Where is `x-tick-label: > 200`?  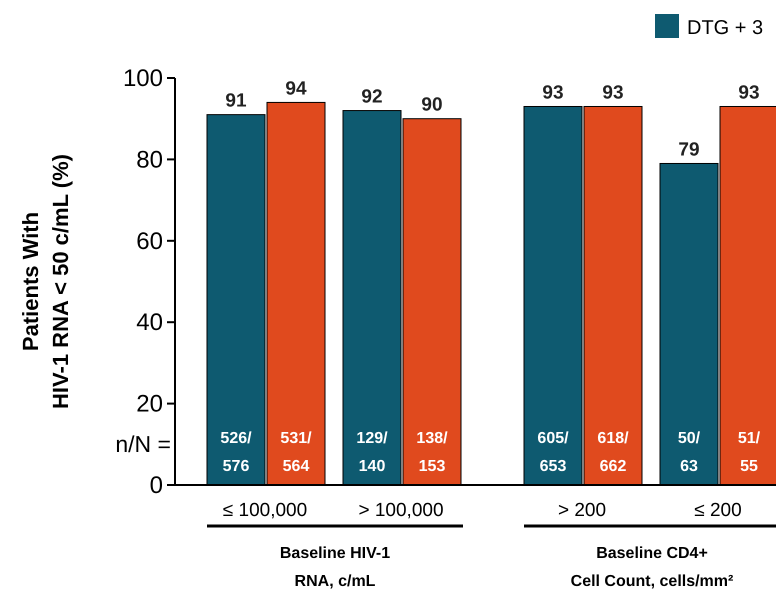 x-tick-label: > 200 is located at coordinates (582, 510).